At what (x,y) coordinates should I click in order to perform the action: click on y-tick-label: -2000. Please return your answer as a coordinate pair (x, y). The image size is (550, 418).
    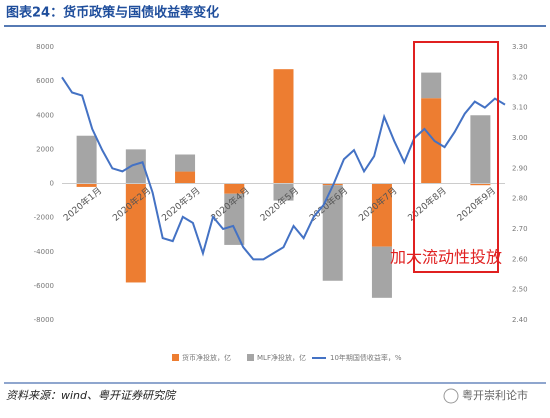
    Looking at the image, I should click on (44, 218).